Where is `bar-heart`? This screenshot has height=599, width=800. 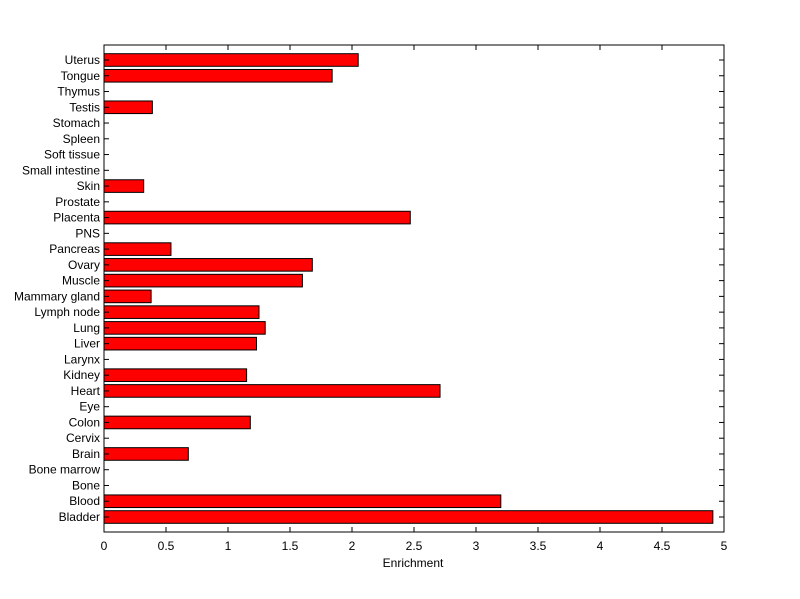 bar-heart is located at coordinates (272, 391).